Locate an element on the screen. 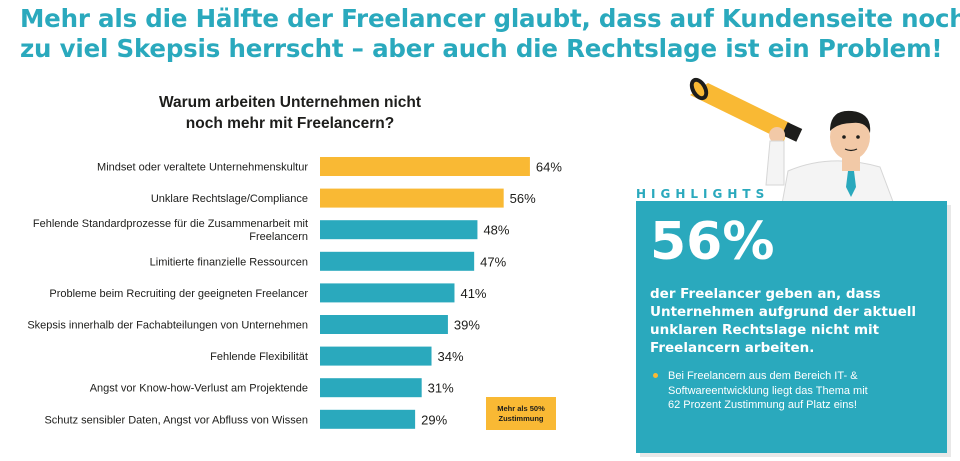  bullet-text-line: Softwareentwicklung liegt das Thema mit is located at coordinates (768, 390).